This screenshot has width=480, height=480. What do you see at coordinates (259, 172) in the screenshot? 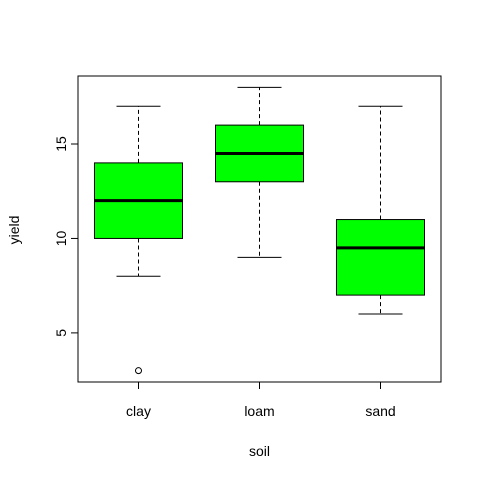
I see `box-loam` at bounding box center [259, 172].